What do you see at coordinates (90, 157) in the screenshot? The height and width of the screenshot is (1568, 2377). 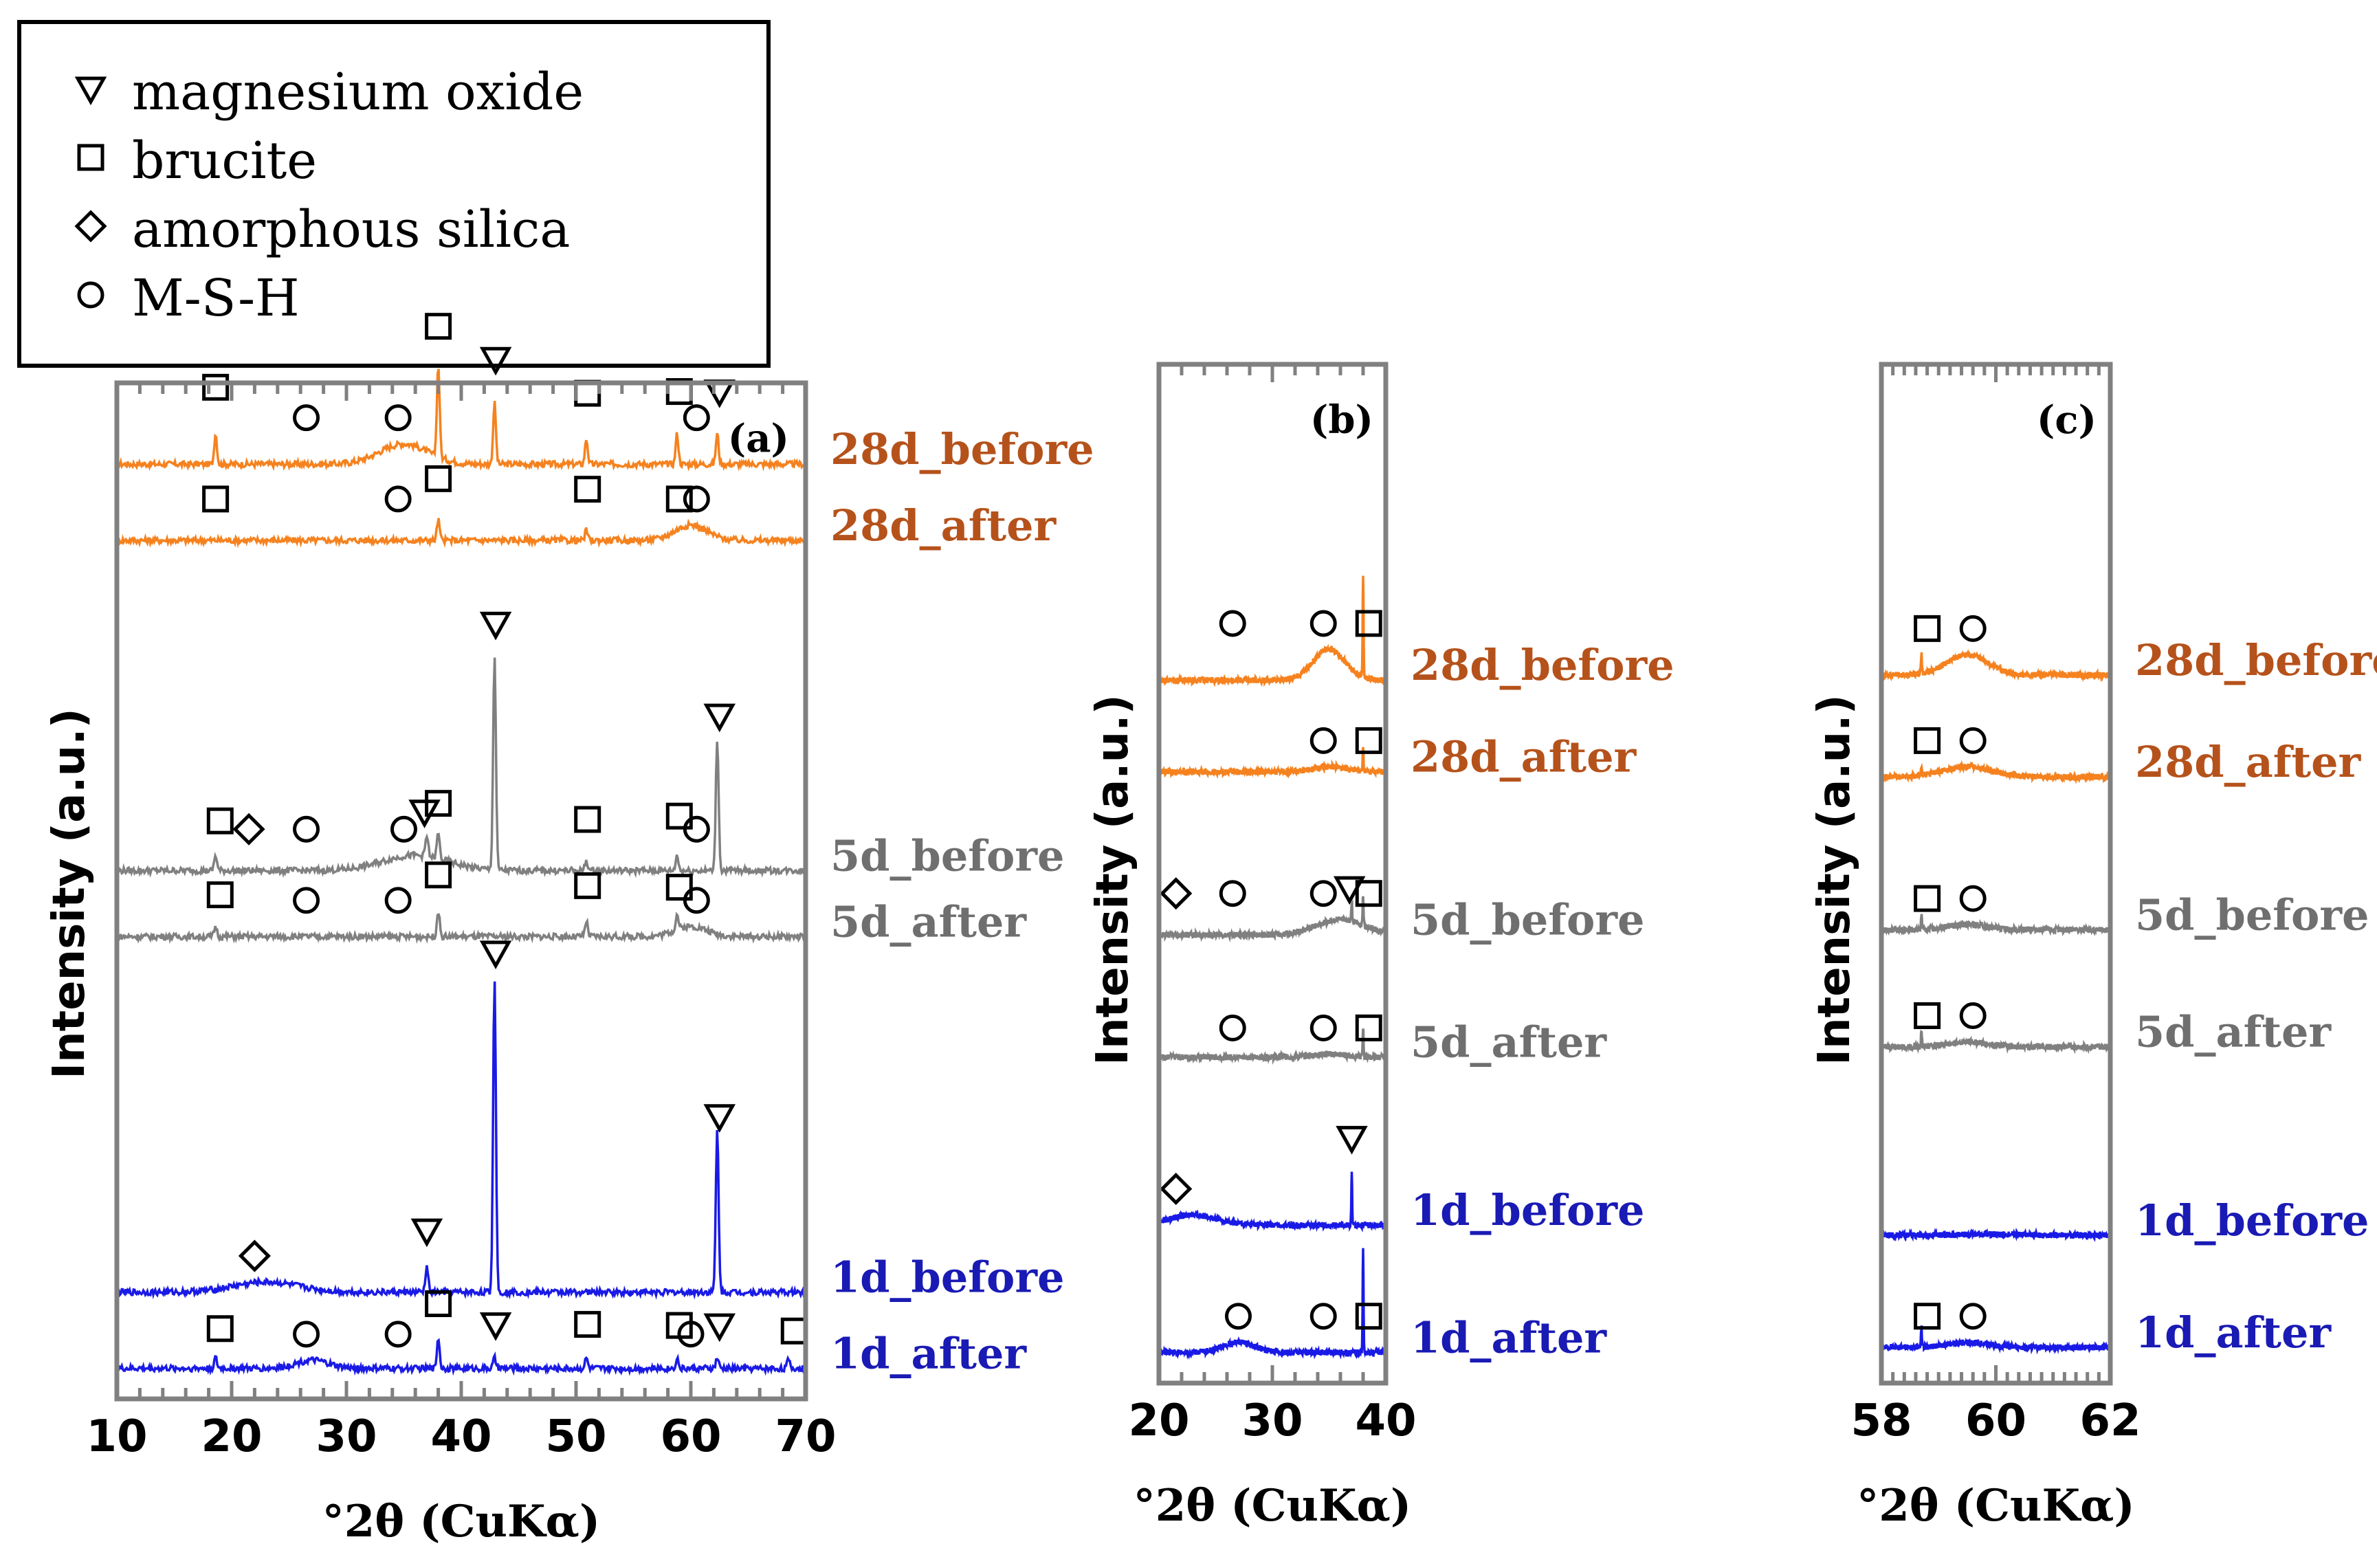 I see `legend-square-icon` at bounding box center [90, 157].